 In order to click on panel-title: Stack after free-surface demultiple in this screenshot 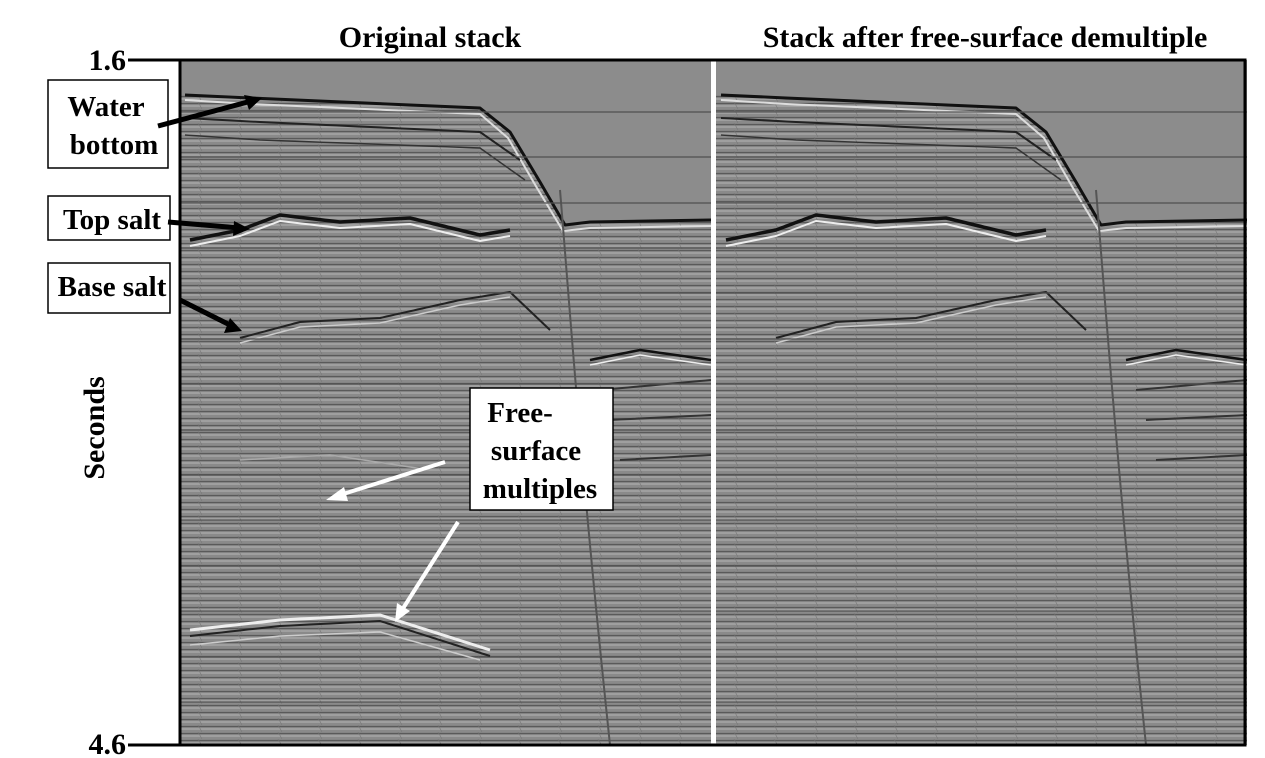, I will do `click(985, 37)`.